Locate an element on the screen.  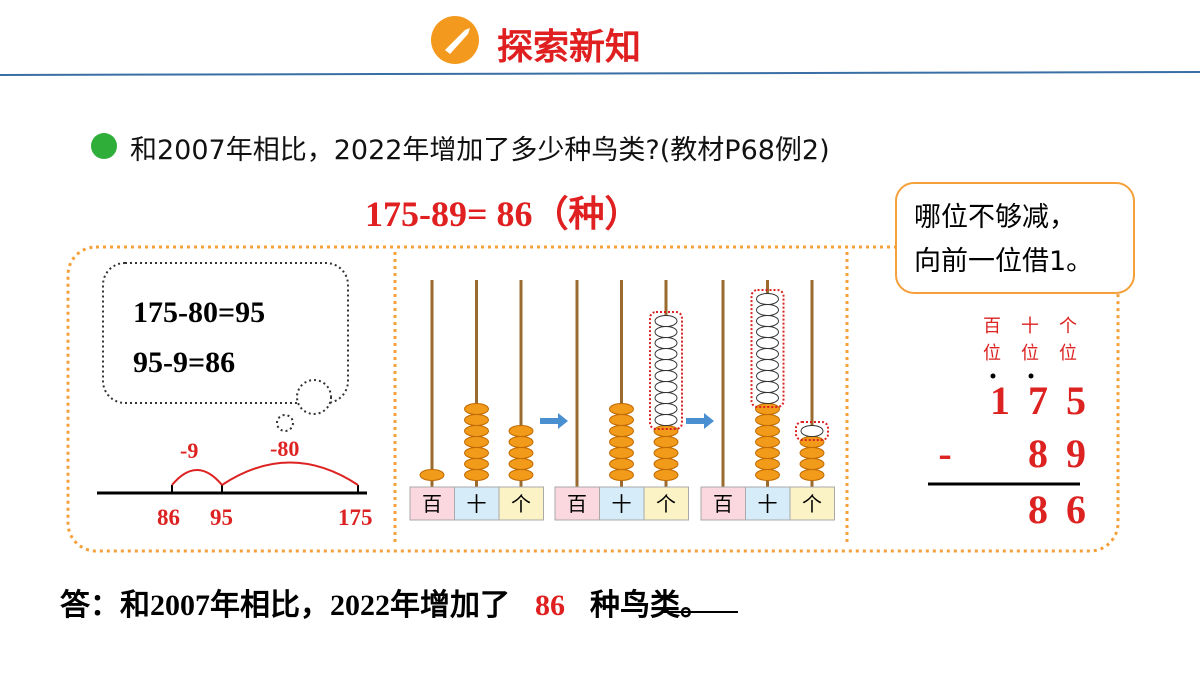
jump-arc is located at coordinates (290, 473).